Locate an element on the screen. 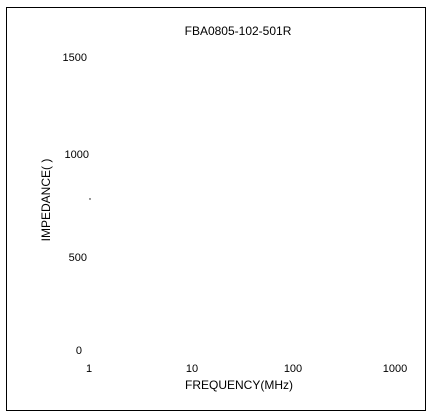  x-axis-ticks: 1 10 100 1000 is located at coordinates (246, 369).